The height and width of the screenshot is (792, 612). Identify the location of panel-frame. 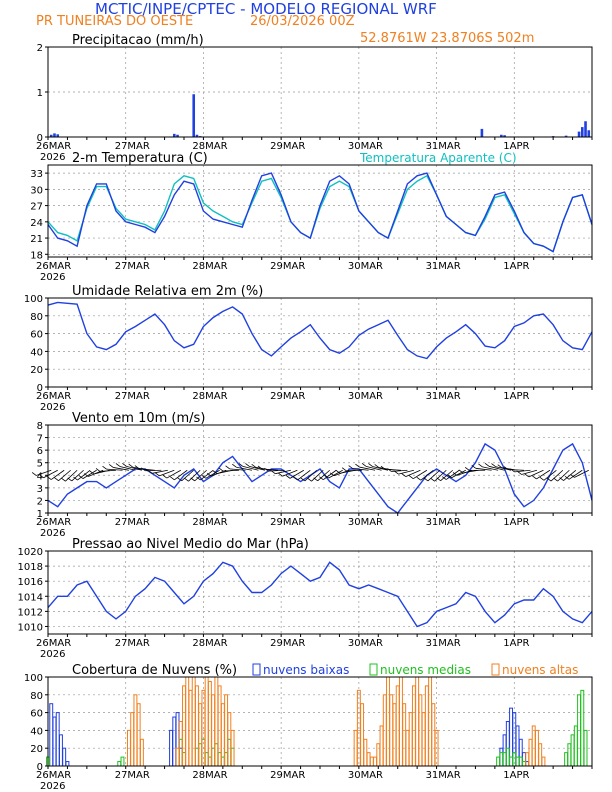
(320, 592).